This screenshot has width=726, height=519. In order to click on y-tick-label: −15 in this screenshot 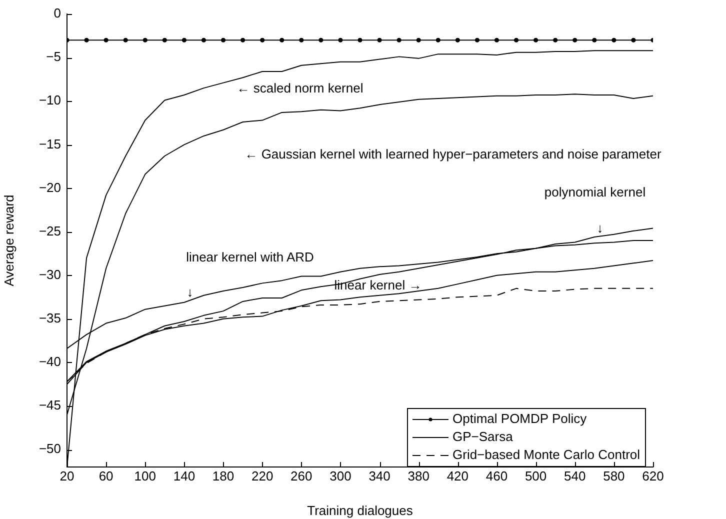, I will do `click(49, 144)`.